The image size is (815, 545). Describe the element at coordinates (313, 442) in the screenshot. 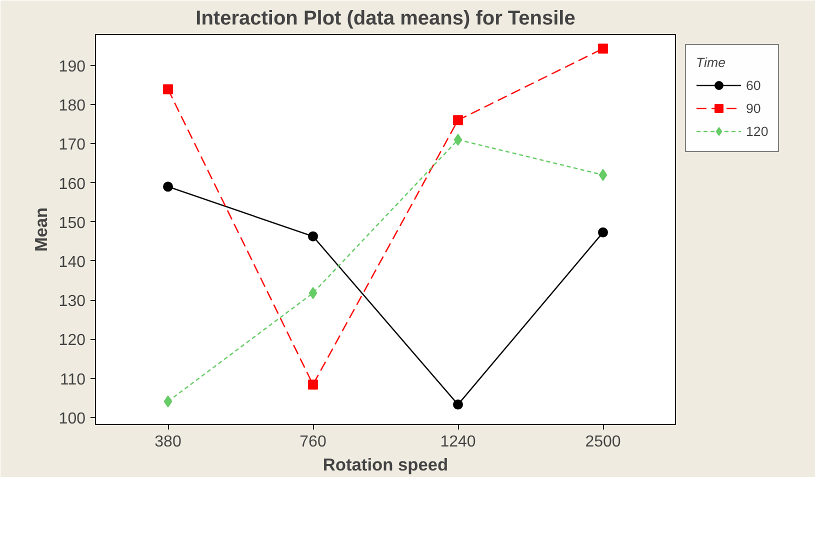

I see `x-tick-label: 760` at that location.